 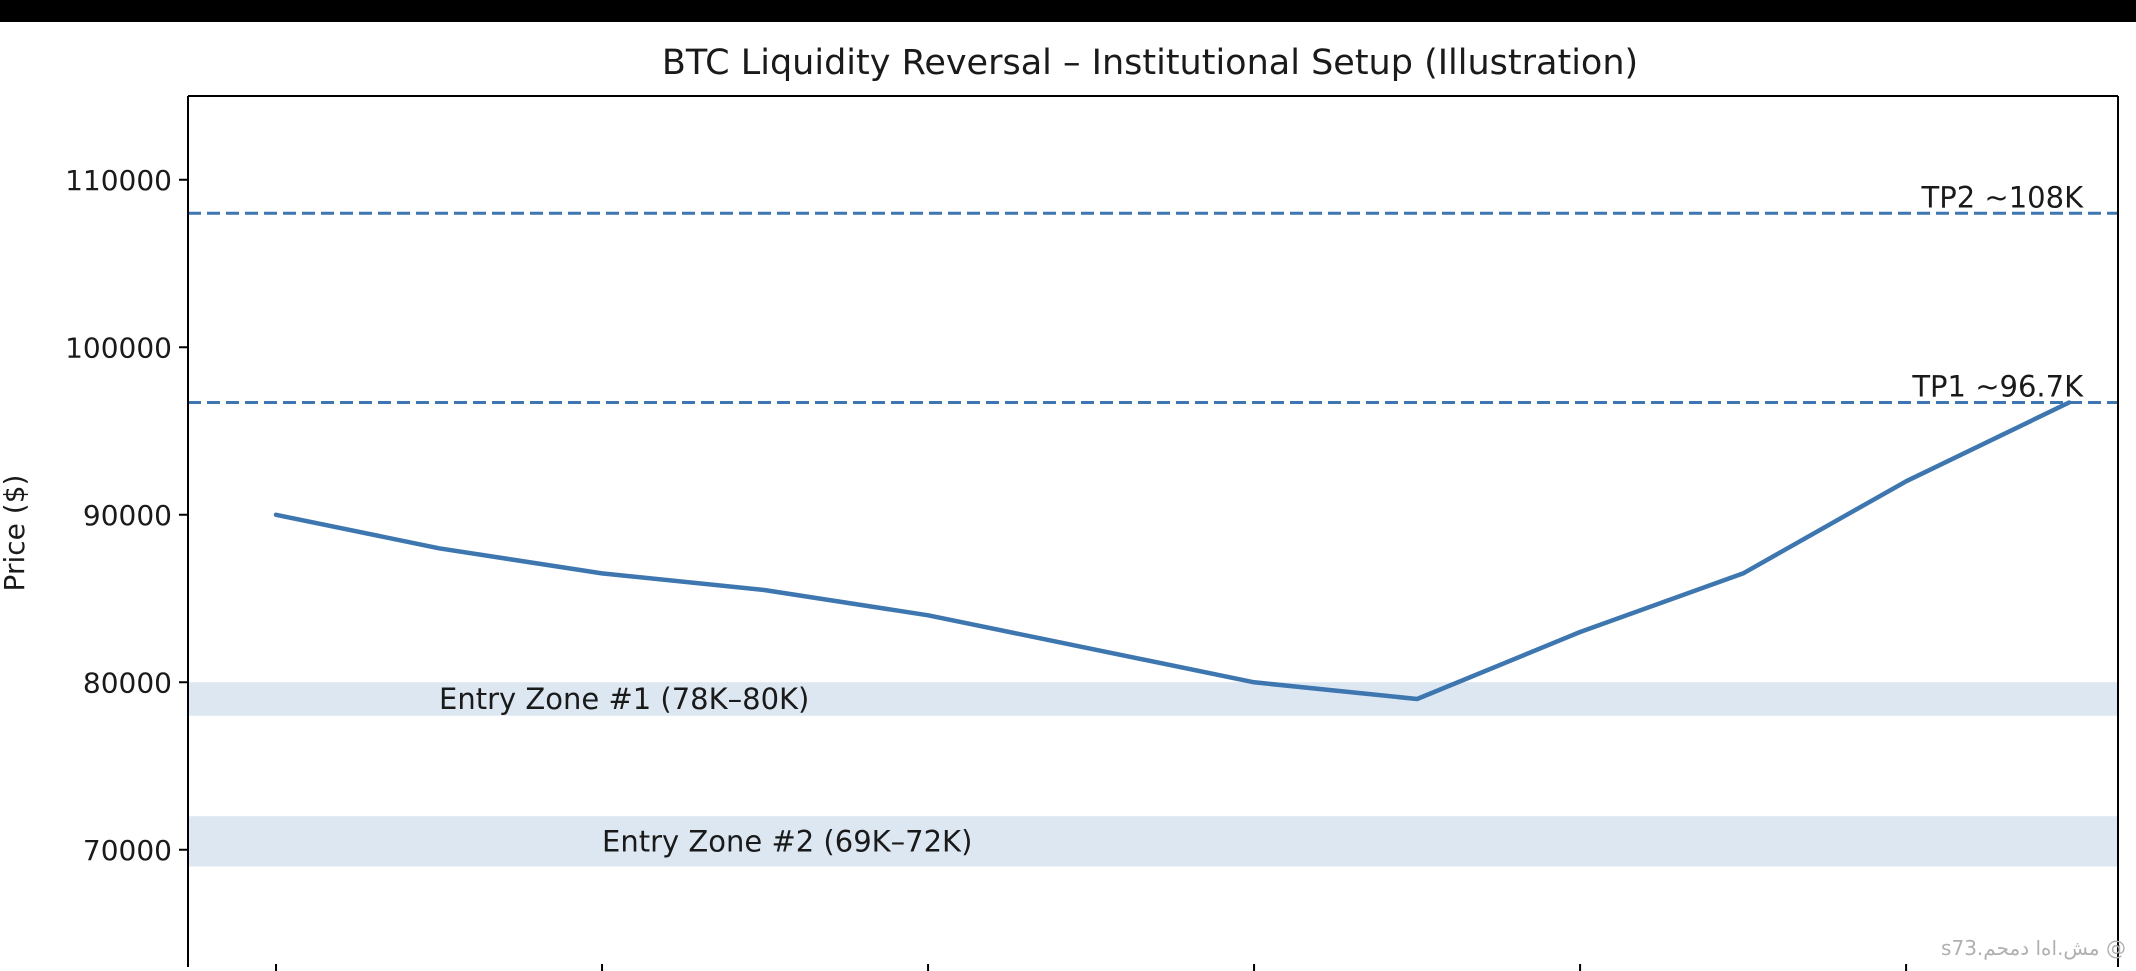 I want to click on y-tick-label: 80000, so click(x=127, y=682).